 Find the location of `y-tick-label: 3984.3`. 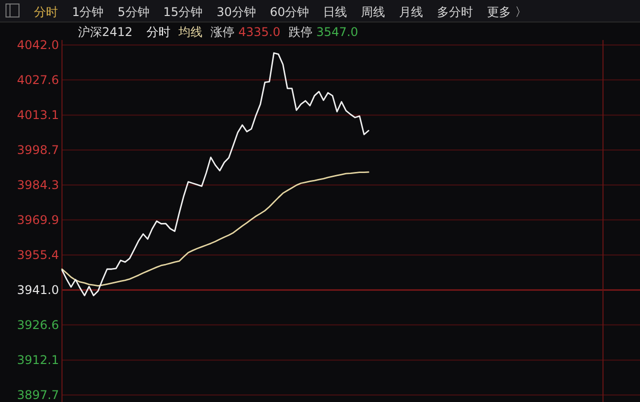

y-tick-label: 3984.3 is located at coordinates (38, 185).